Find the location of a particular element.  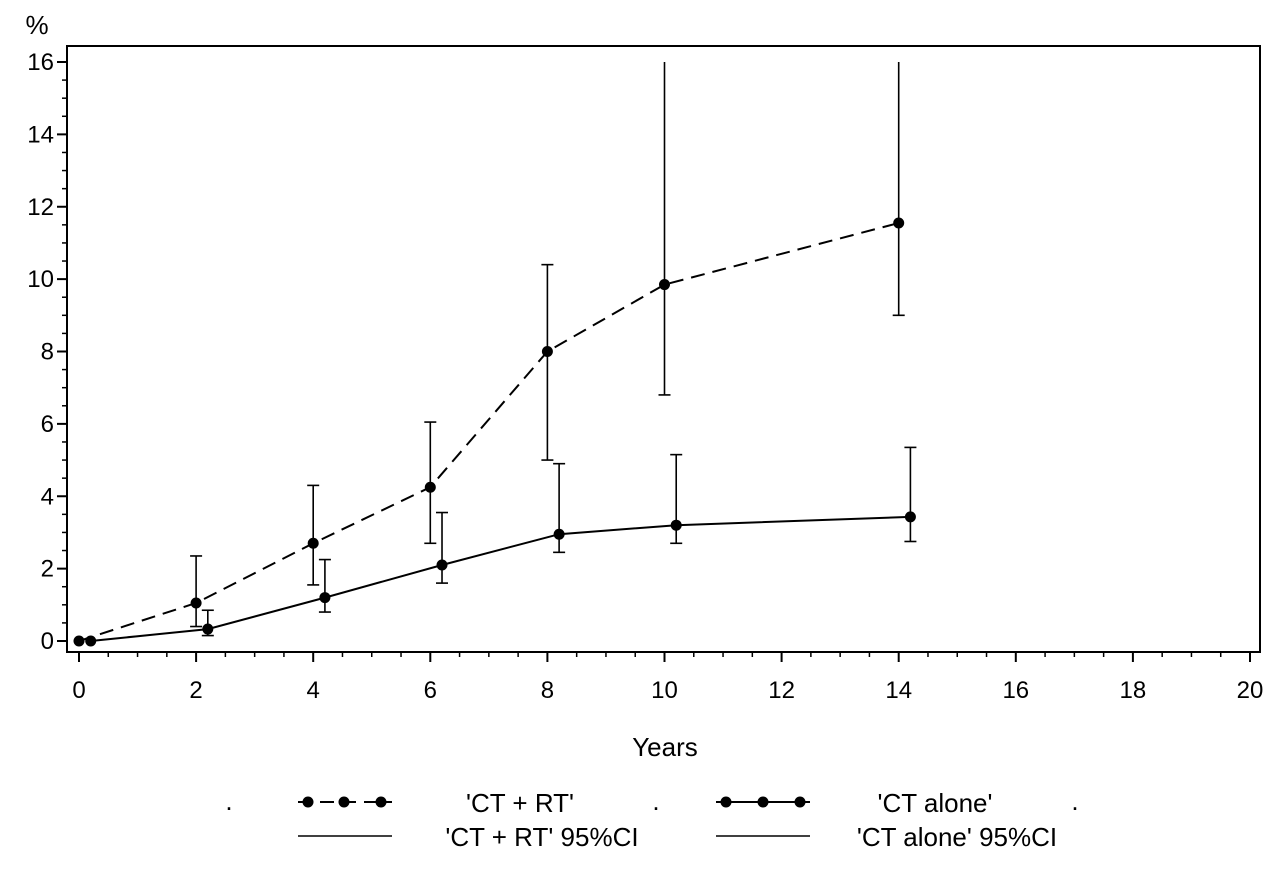

legend-label-ct-rt-ci: 'CT + RT' 95%CI is located at coordinates (541, 837).